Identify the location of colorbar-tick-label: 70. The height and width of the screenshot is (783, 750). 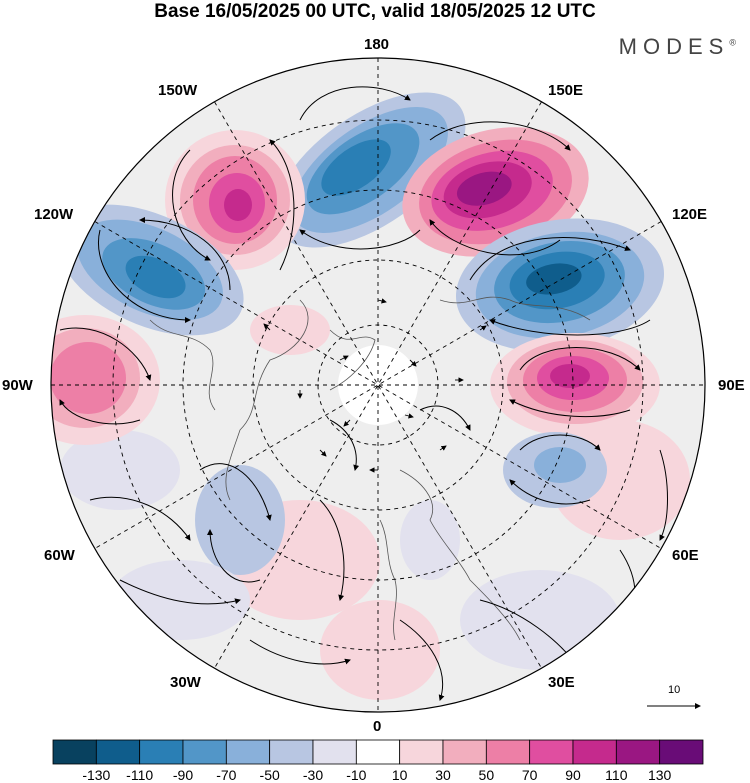
(530, 775).